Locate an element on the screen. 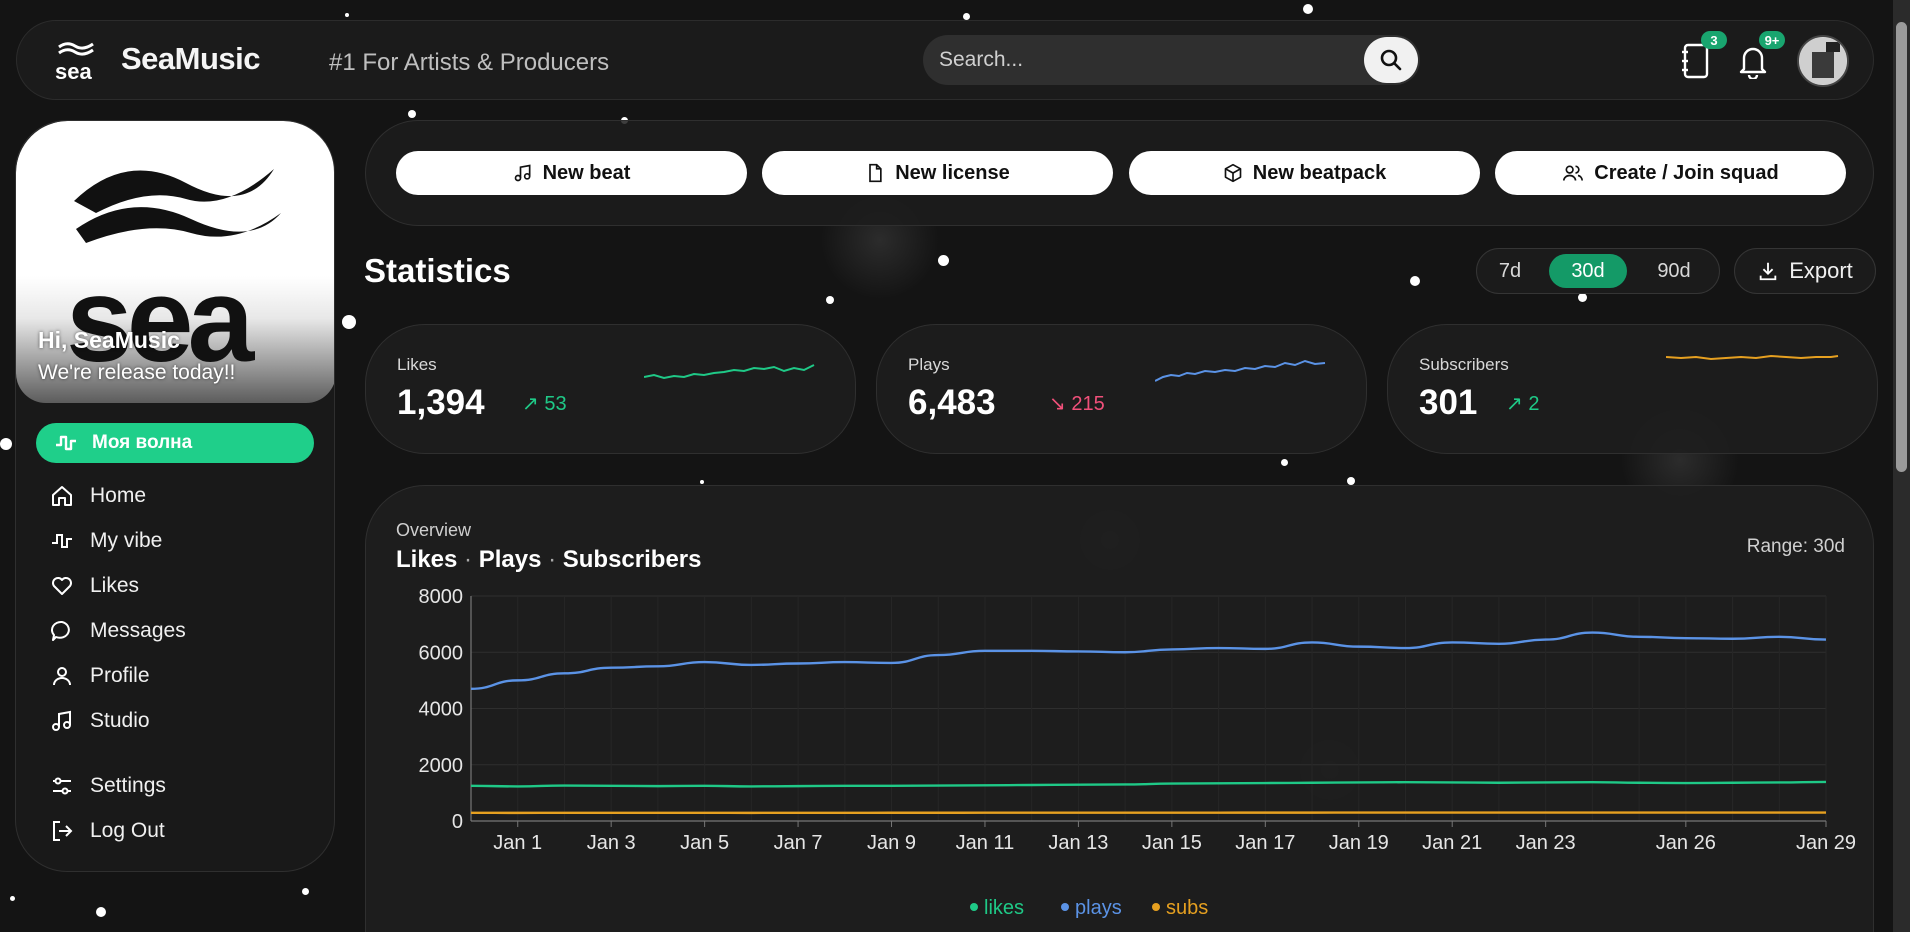 The width and height of the screenshot is (1910, 932). home-icon is located at coordinates (62, 496).